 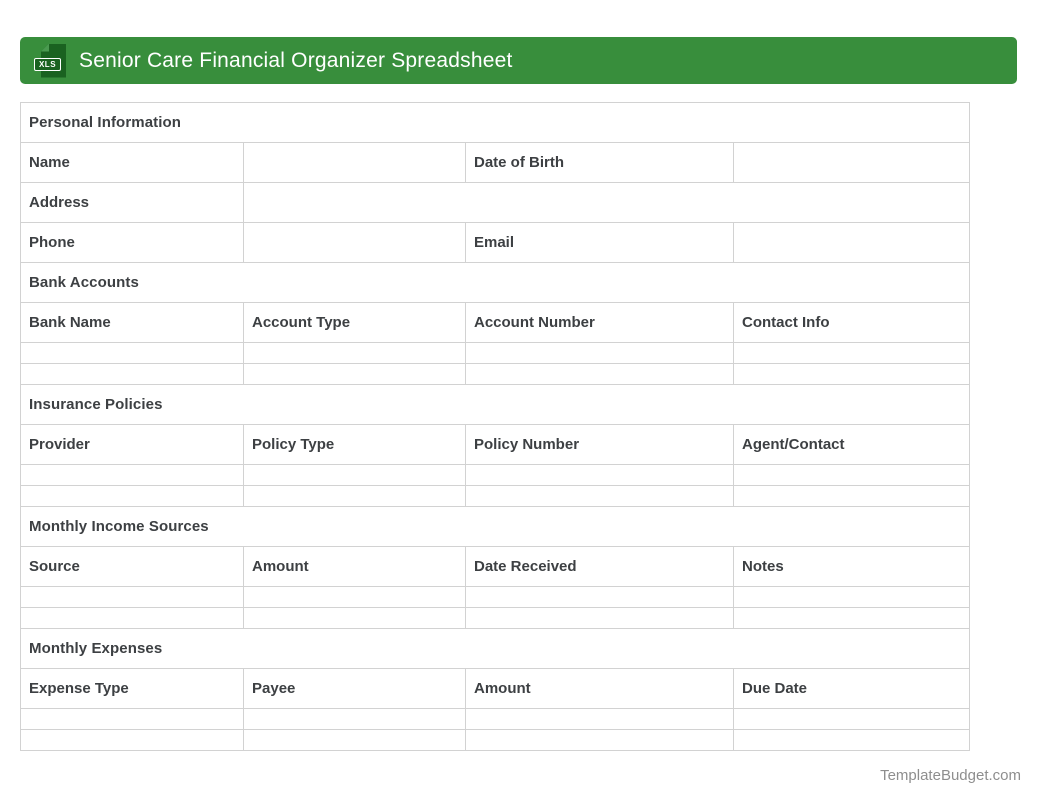 I want to click on table-row: Name Date of Birth, so click(x=495, y=162).